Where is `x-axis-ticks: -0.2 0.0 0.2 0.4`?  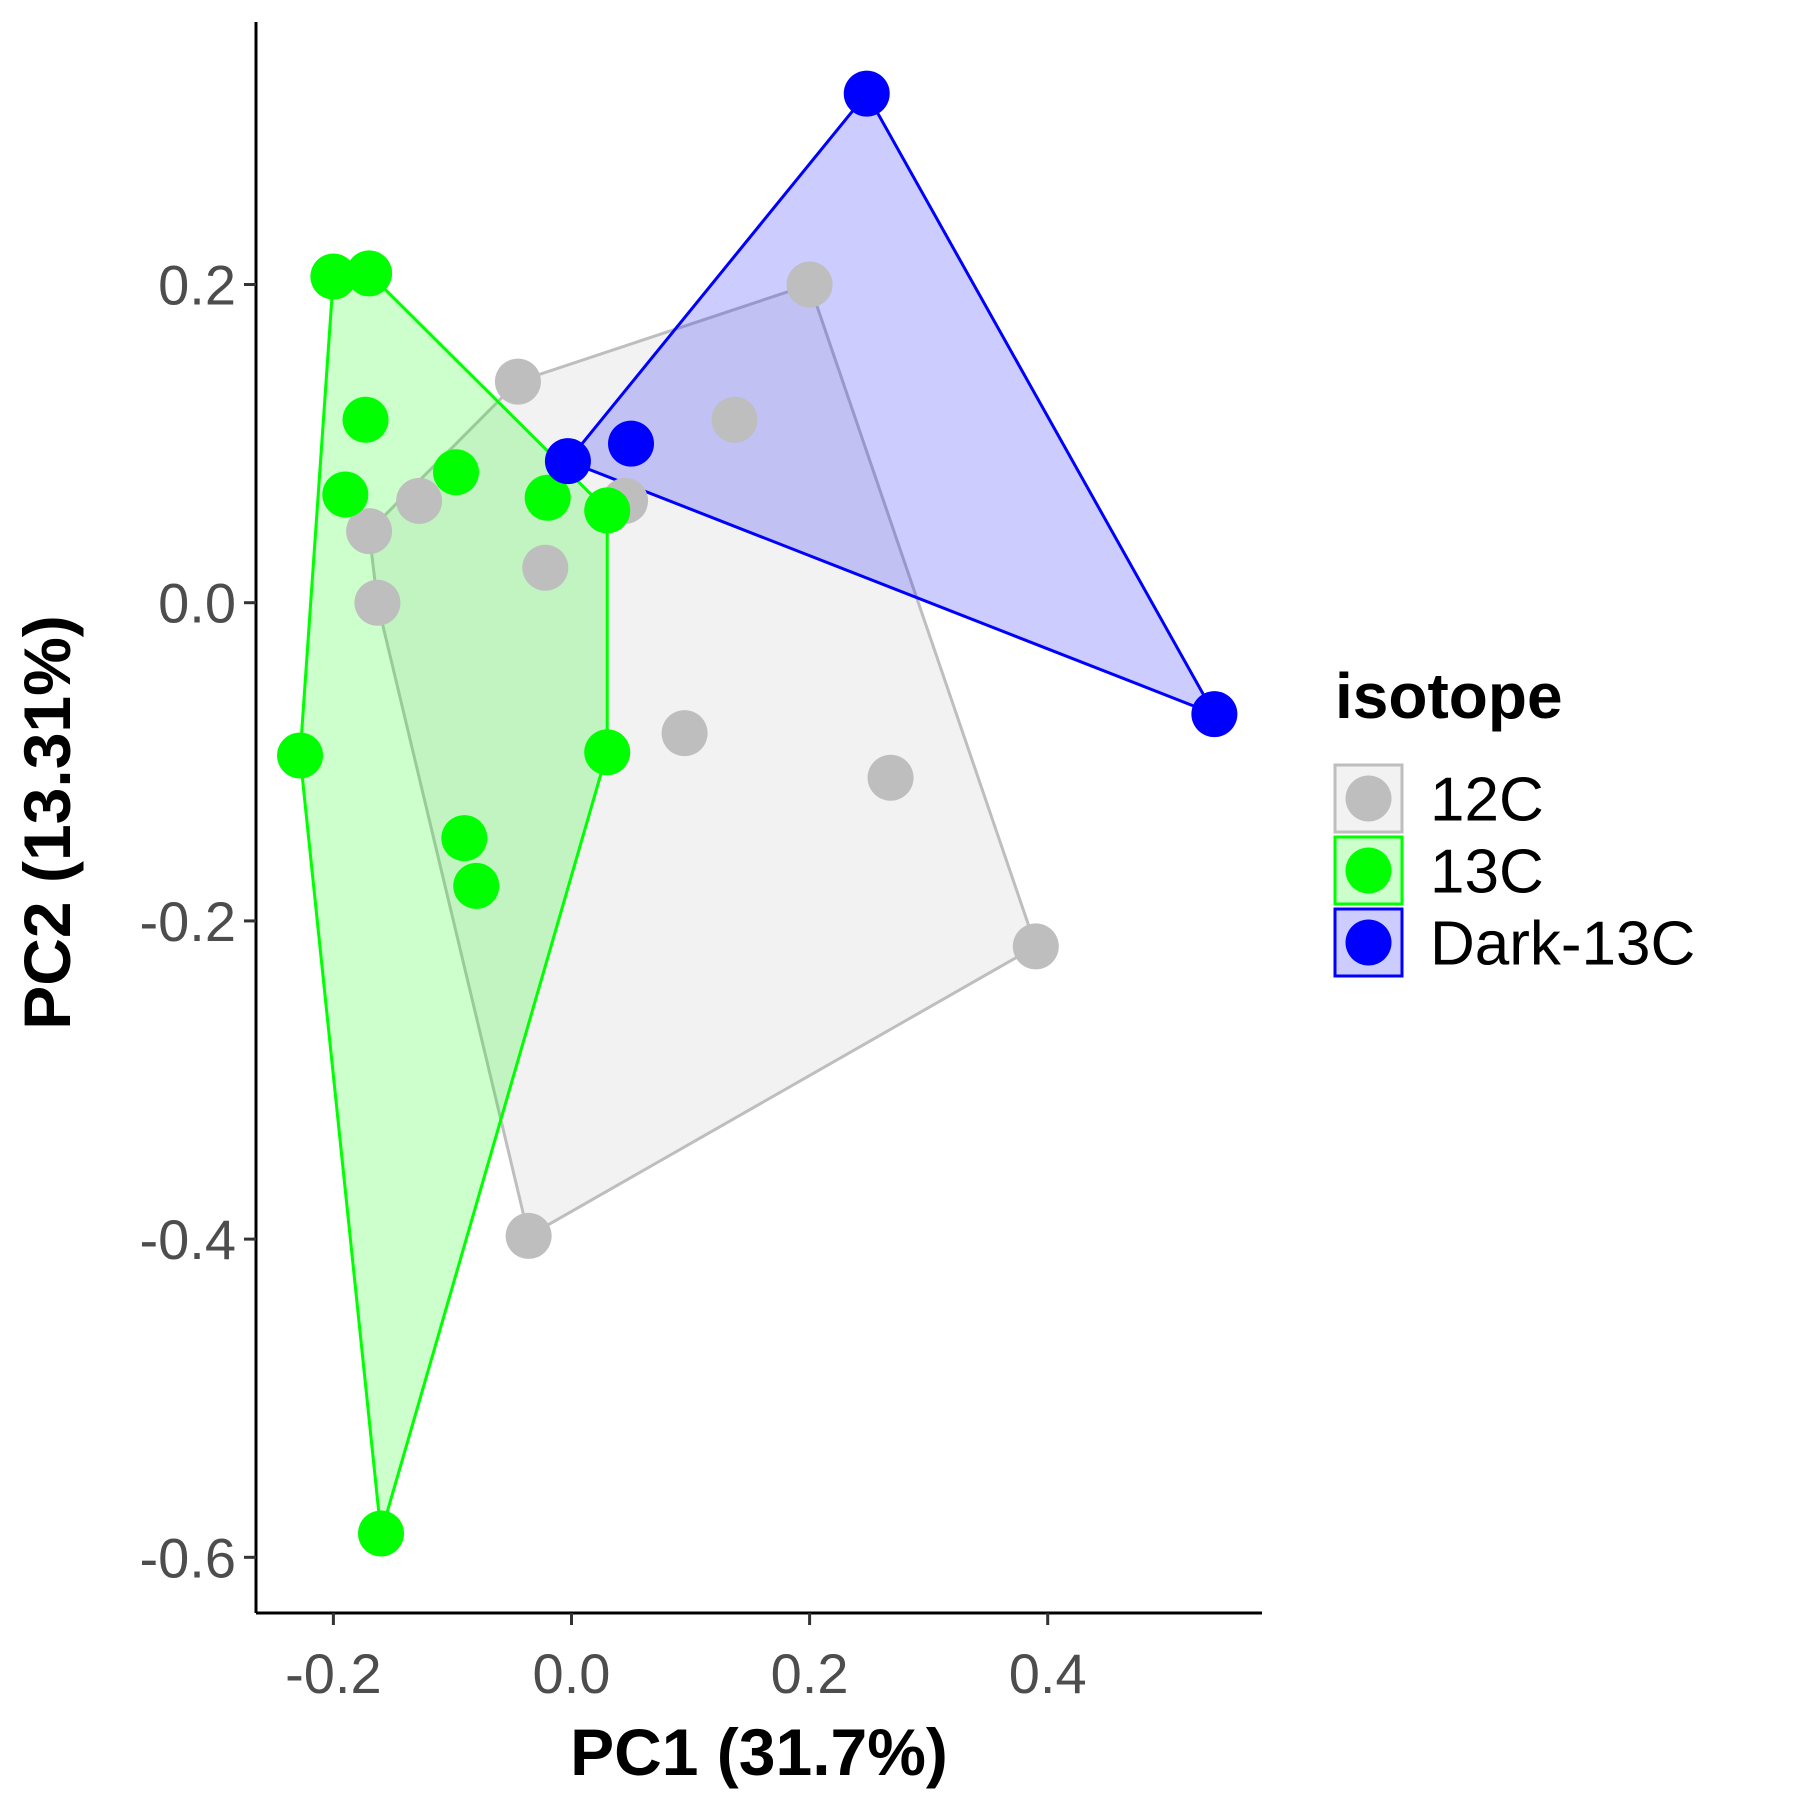
x-axis-ticks: -0.2 0.0 0.2 0.4 is located at coordinates (686, 1659).